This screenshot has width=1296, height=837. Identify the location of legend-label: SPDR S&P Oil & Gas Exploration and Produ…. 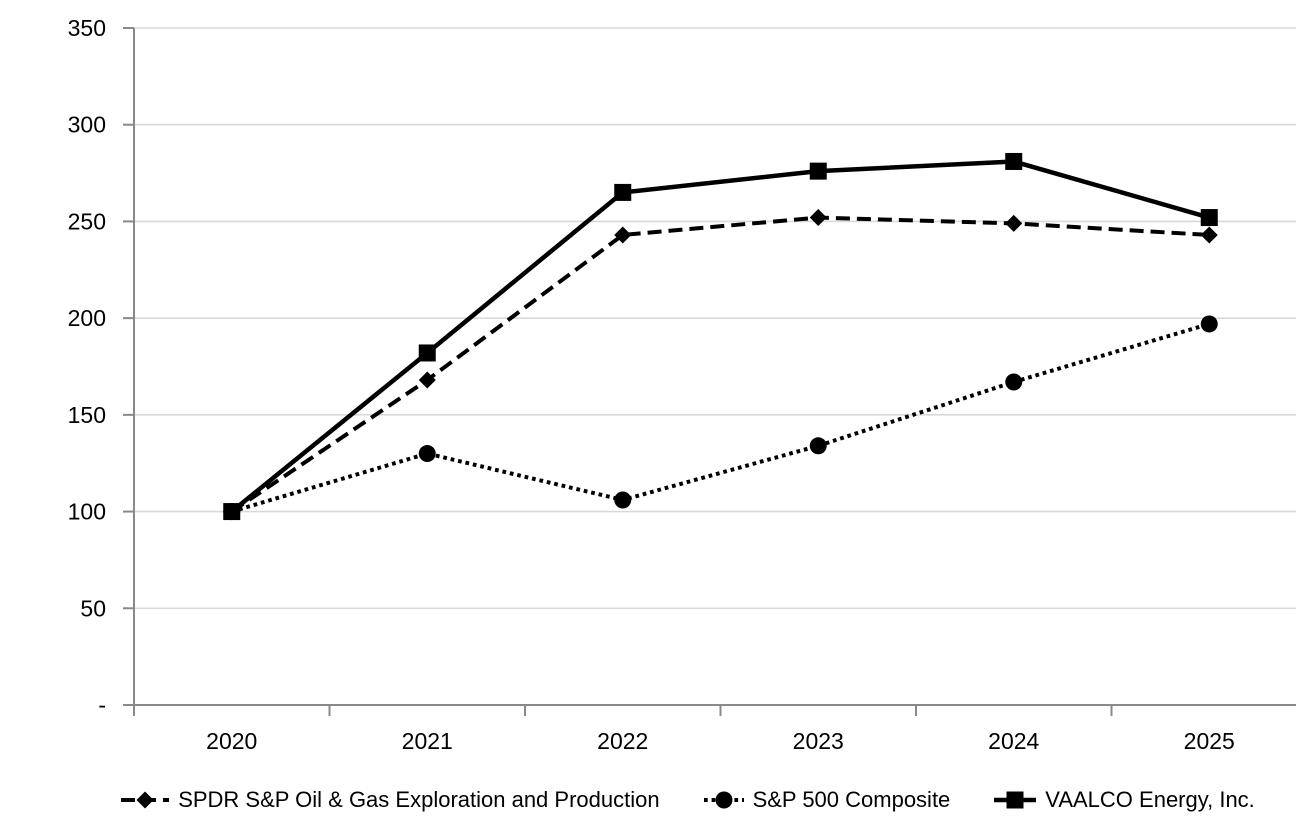
(419, 799).